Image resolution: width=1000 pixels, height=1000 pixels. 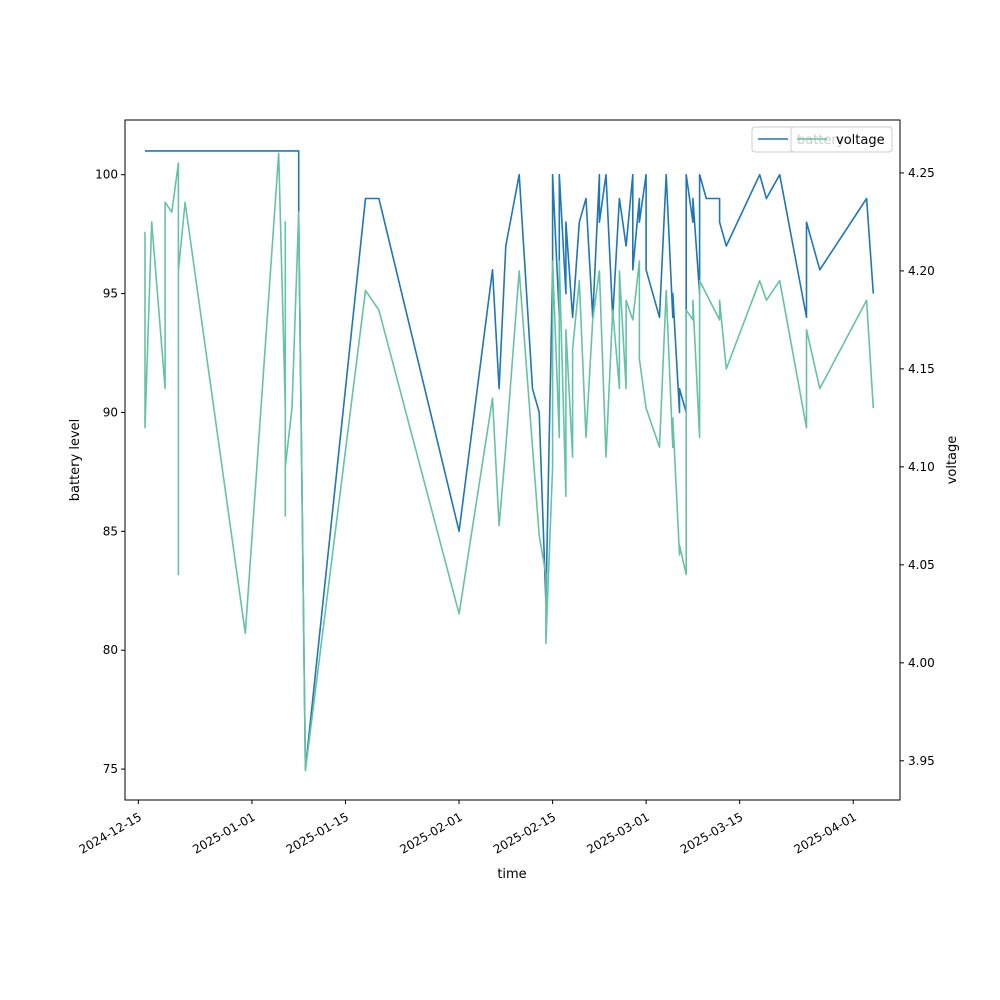 What do you see at coordinates (921, 369) in the screenshot?
I see `y2-tick-label: 4.15` at bounding box center [921, 369].